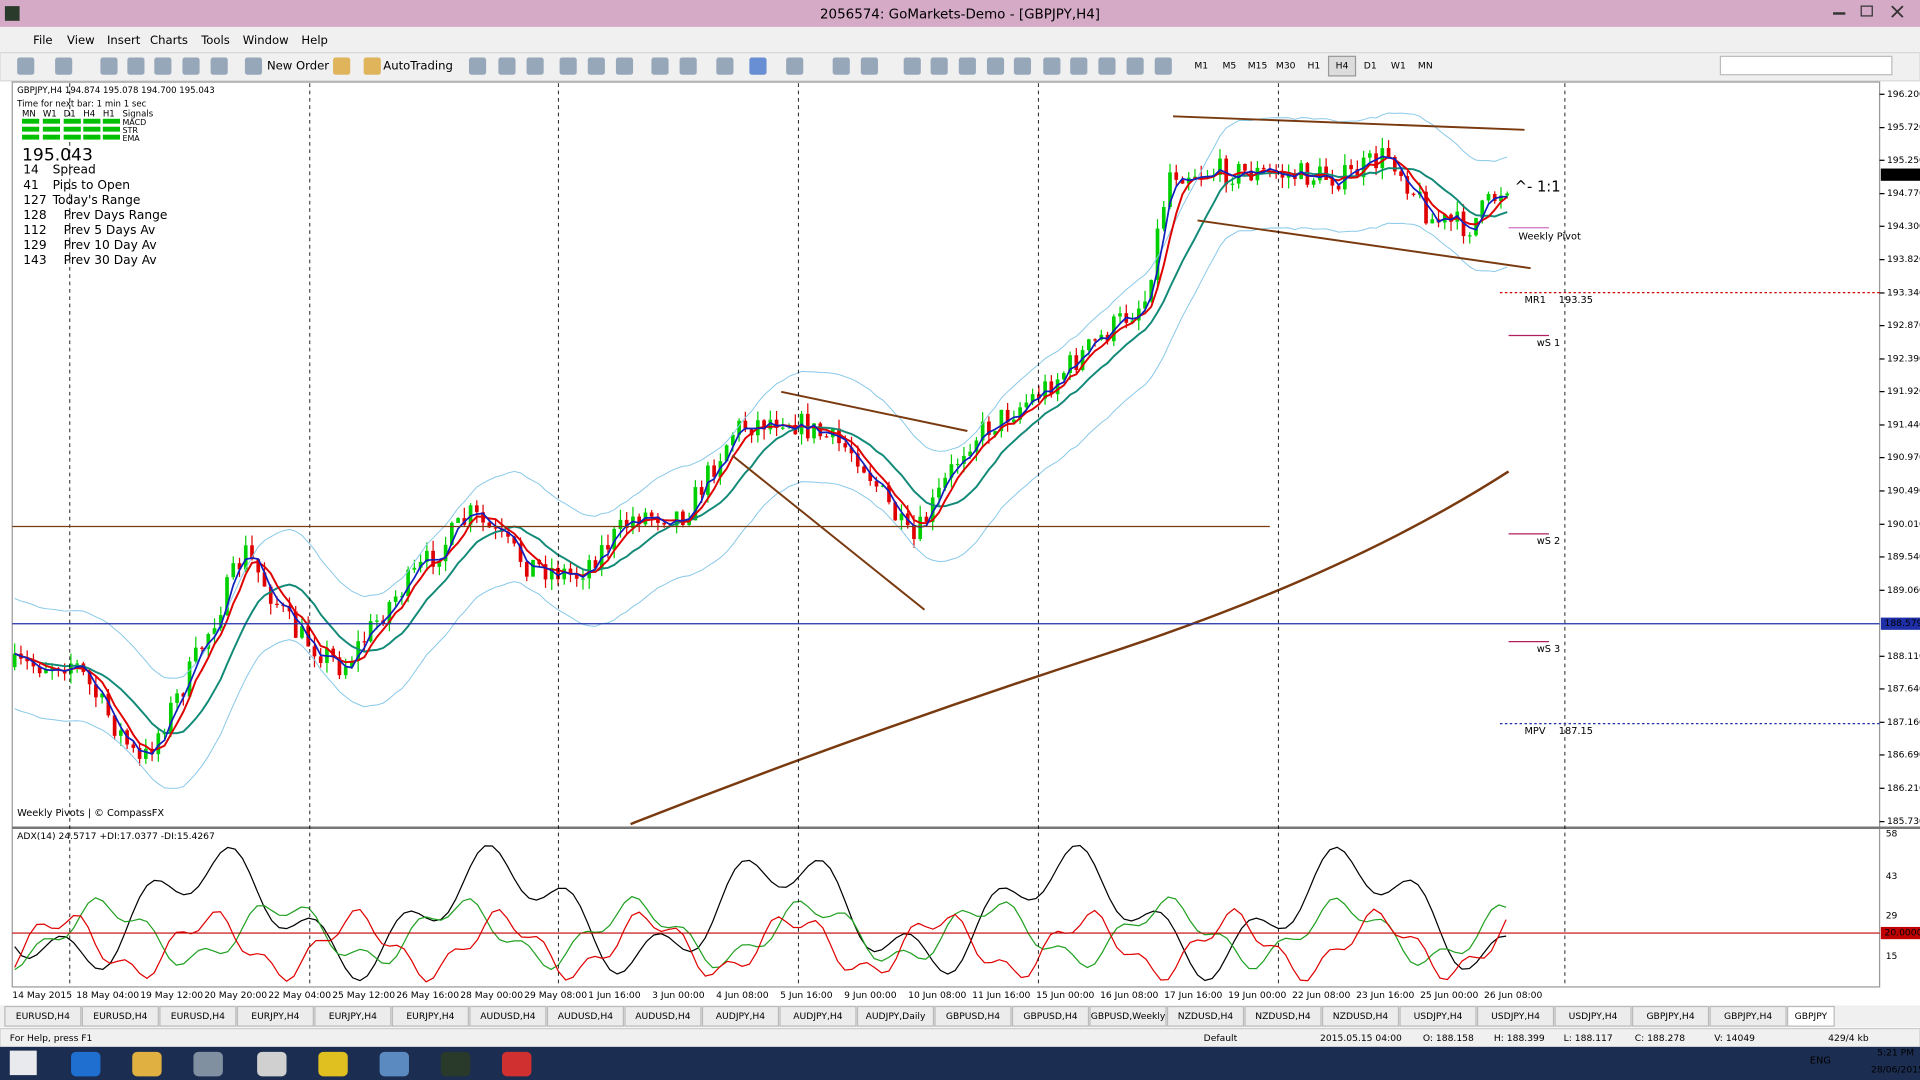 The height and width of the screenshot is (1080, 1920). I want to click on menu-item: Help, so click(314, 40).